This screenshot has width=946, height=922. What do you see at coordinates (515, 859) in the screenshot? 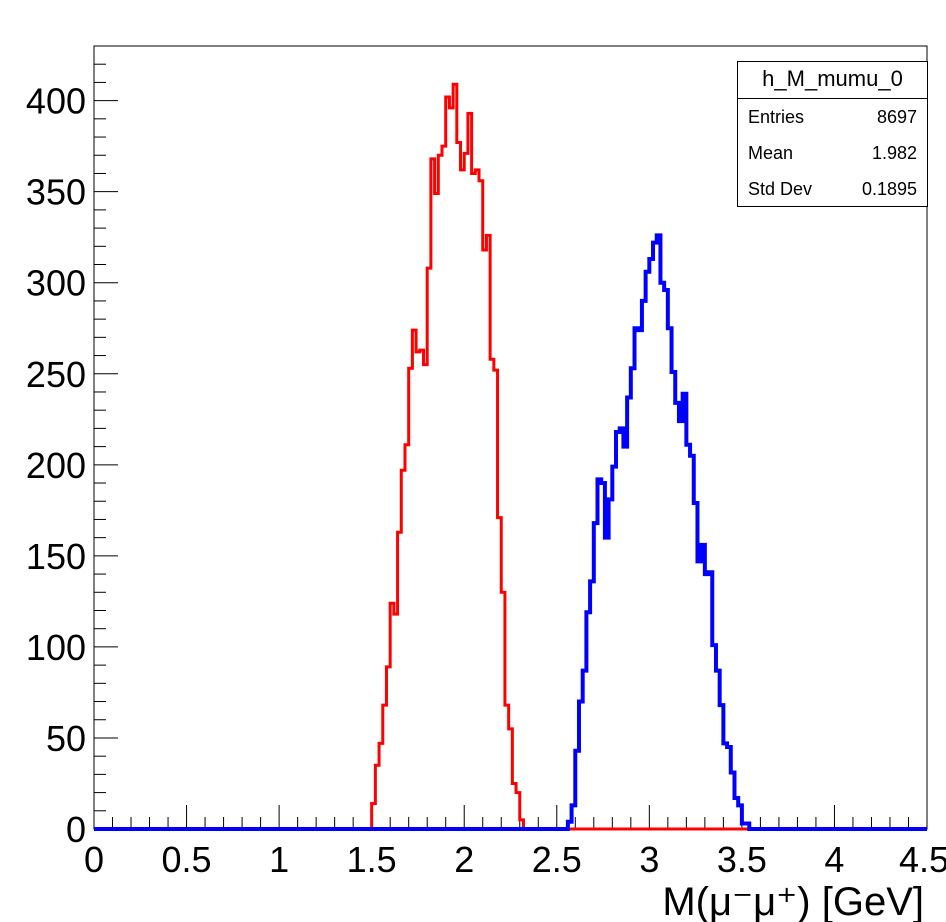
I see `x-tick-labels: 0 0.5 1 1.5 2 2.5 3 3.5 4 4.5` at bounding box center [515, 859].